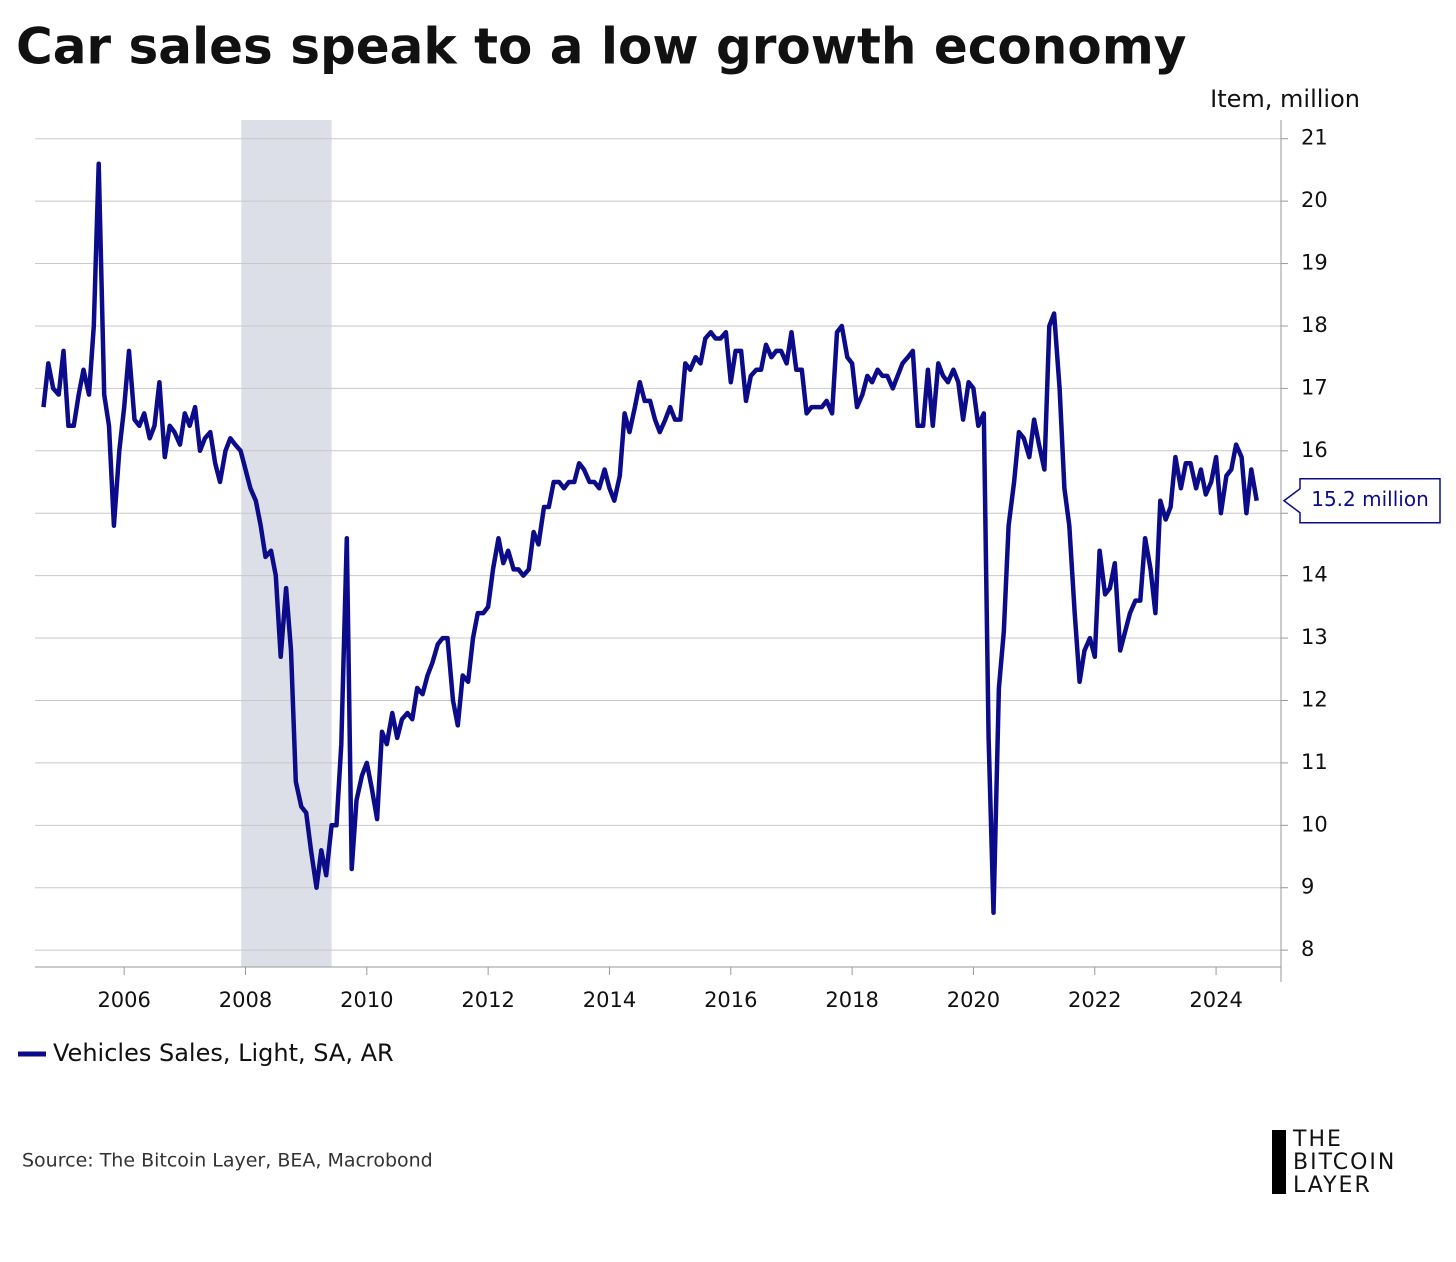 This screenshot has height=1262, width=1456. What do you see at coordinates (1314, 325) in the screenshot?
I see `y-tick-label: 18` at bounding box center [1314, 325].